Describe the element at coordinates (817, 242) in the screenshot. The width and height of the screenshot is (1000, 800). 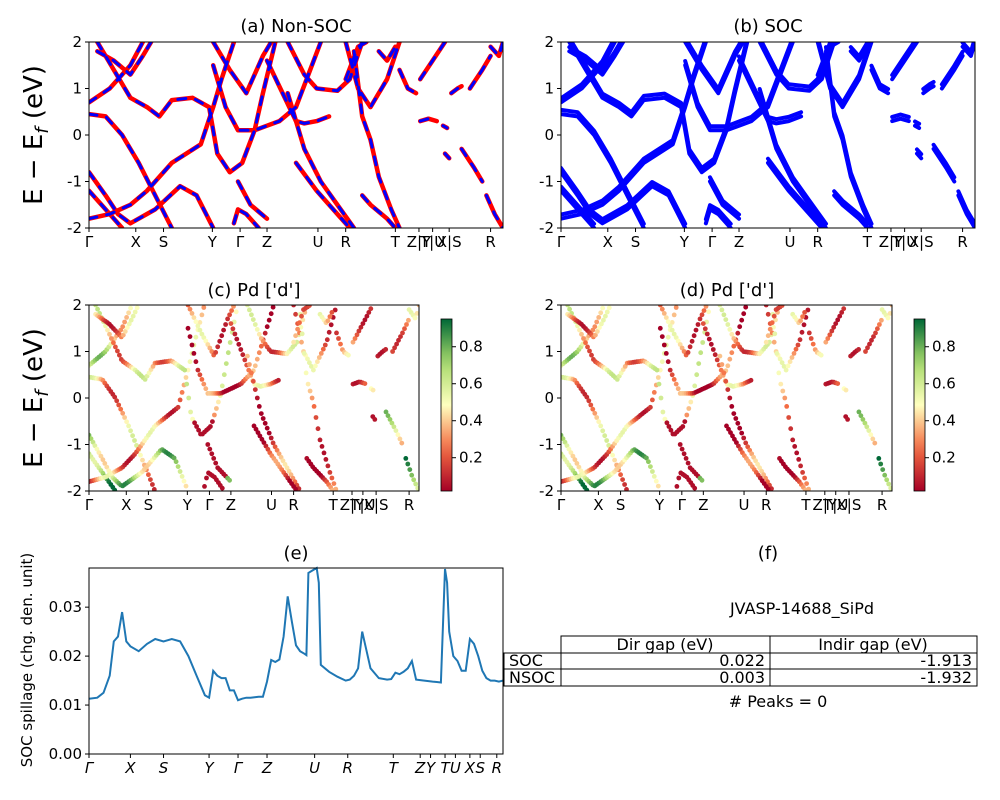
I see `layer-b-xtick-label: R` at that location.